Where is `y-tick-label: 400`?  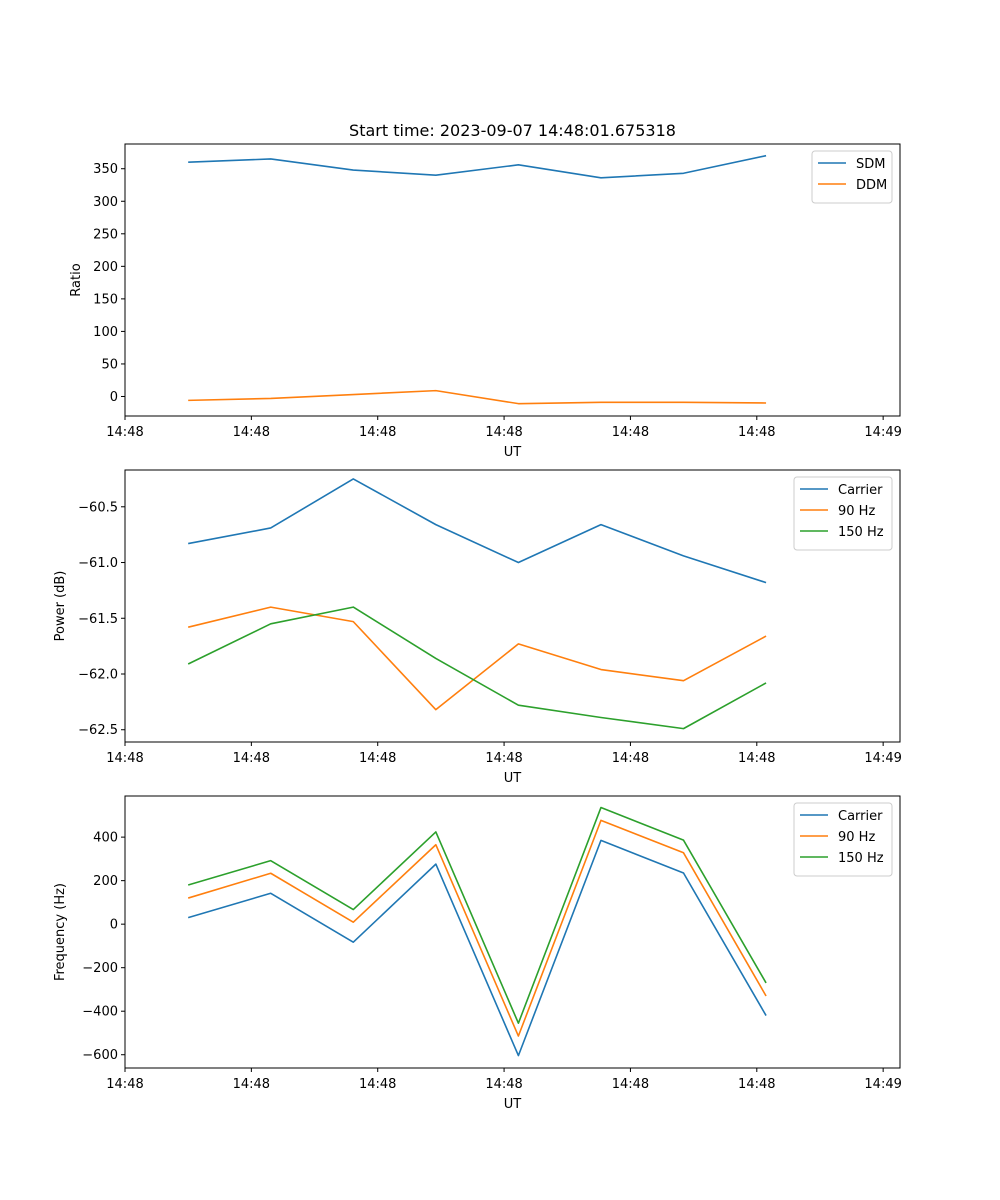
y-tick-label: 400 is located at coordinates (105, 838).